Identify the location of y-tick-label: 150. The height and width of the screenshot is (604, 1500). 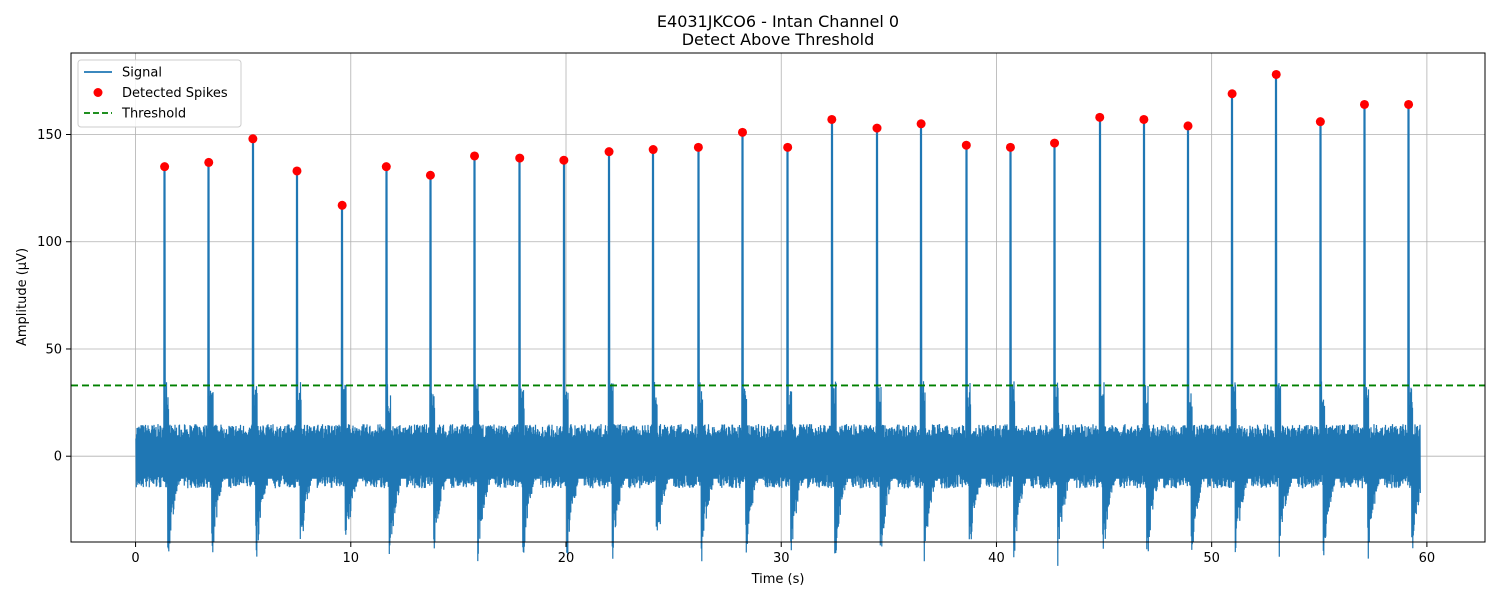
(49, 135).